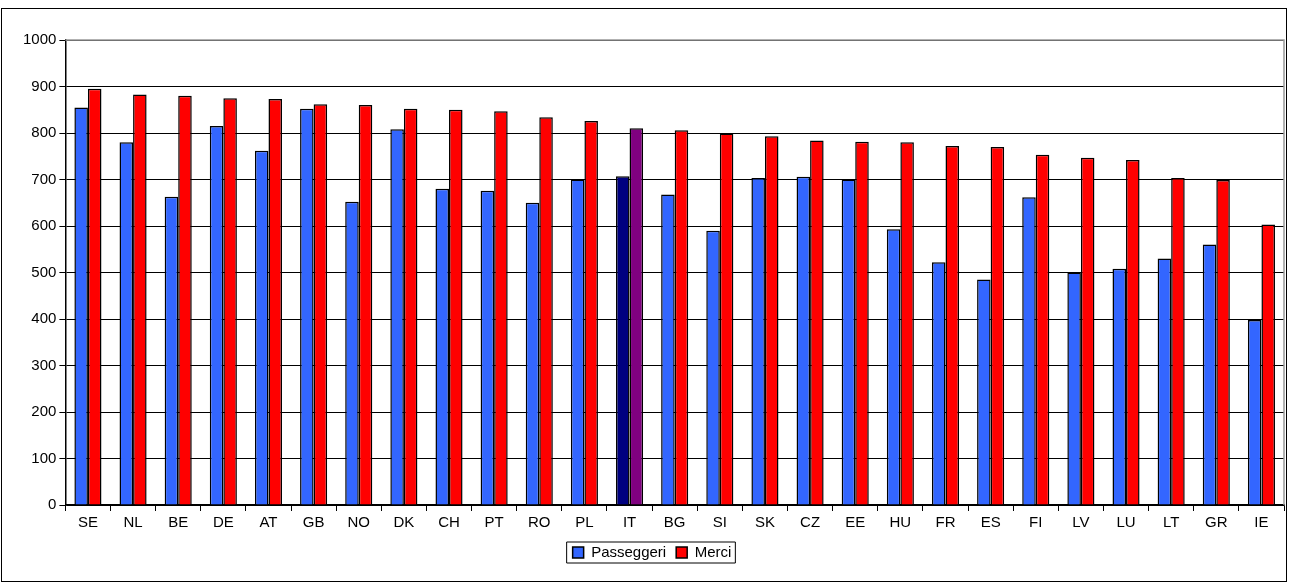 This screenshot has height=584, width=1290. Describe the element at coordinates (44, 132) in the screenshot. I see `y-tick-label: 800` at that location.